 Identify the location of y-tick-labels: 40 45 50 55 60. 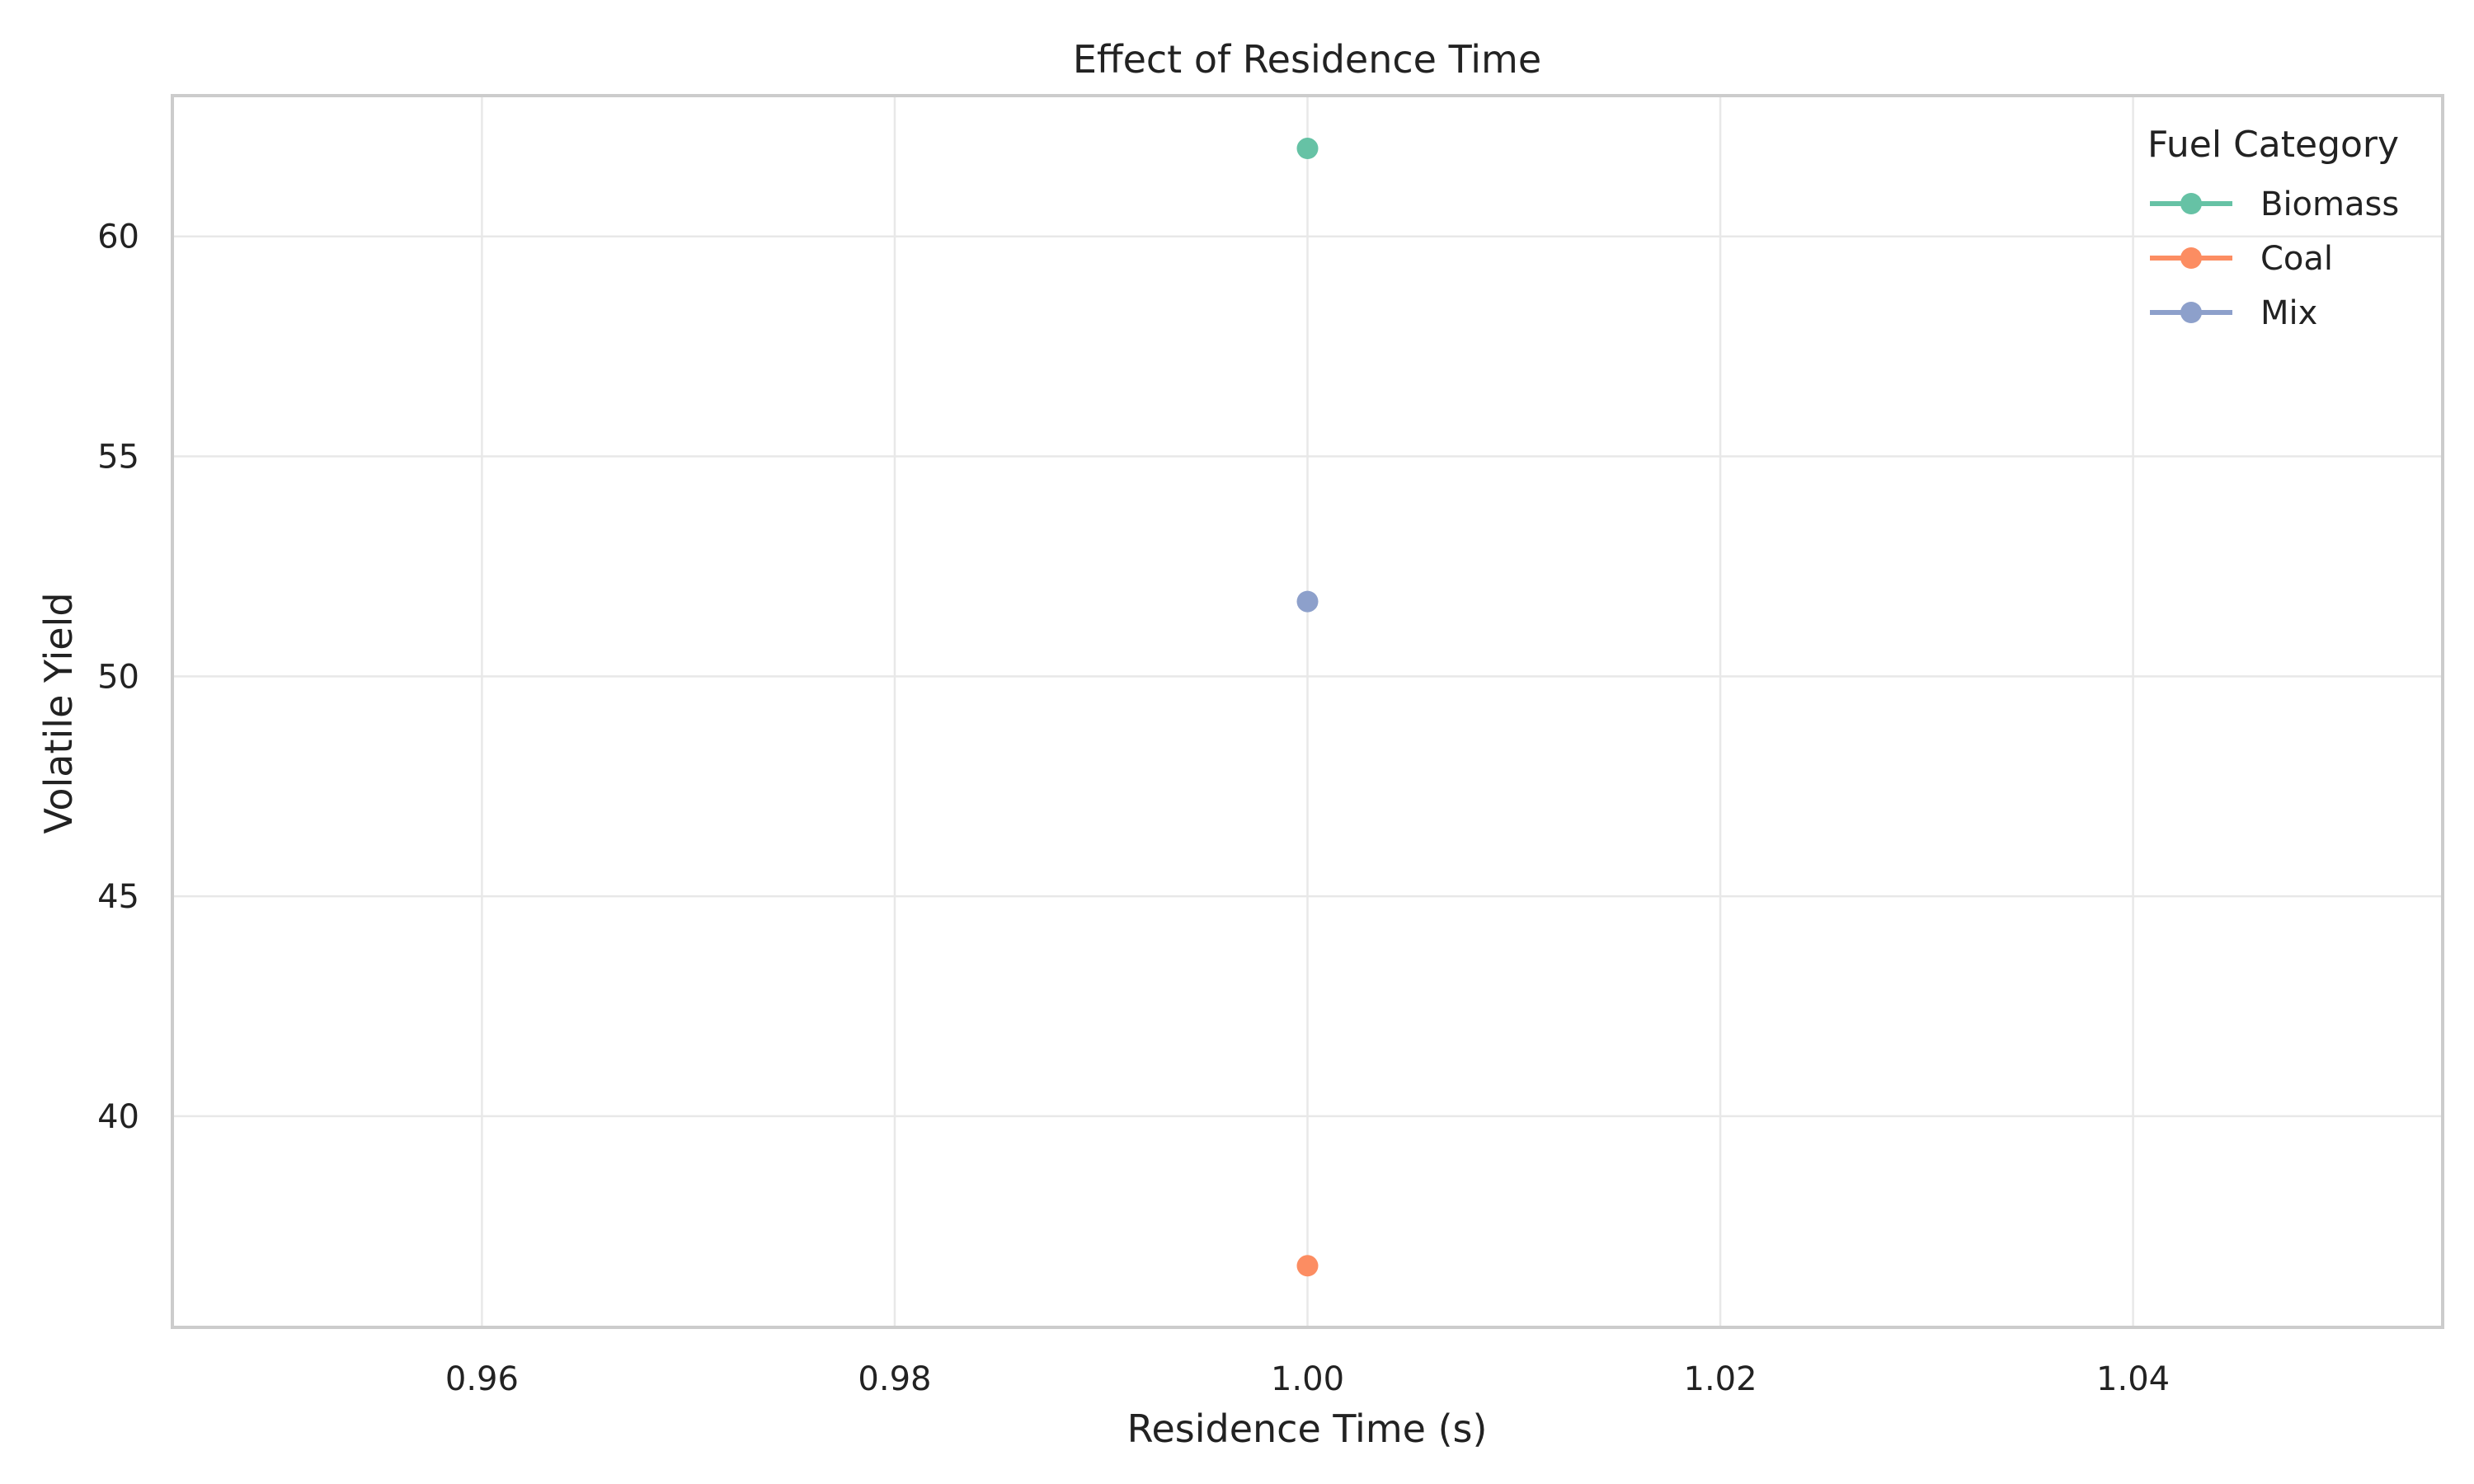
(118, 677).